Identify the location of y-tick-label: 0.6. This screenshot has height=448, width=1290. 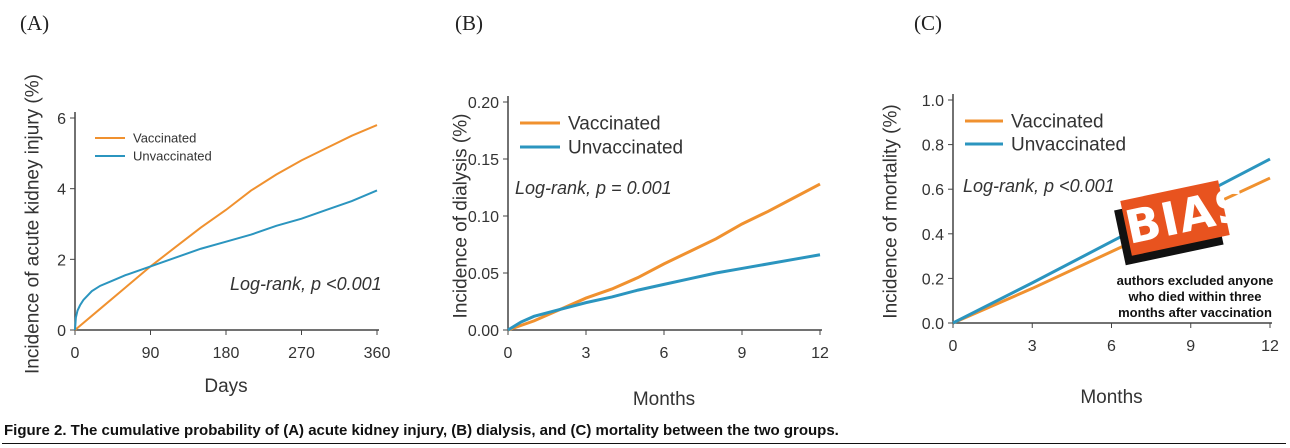
(933, 190).